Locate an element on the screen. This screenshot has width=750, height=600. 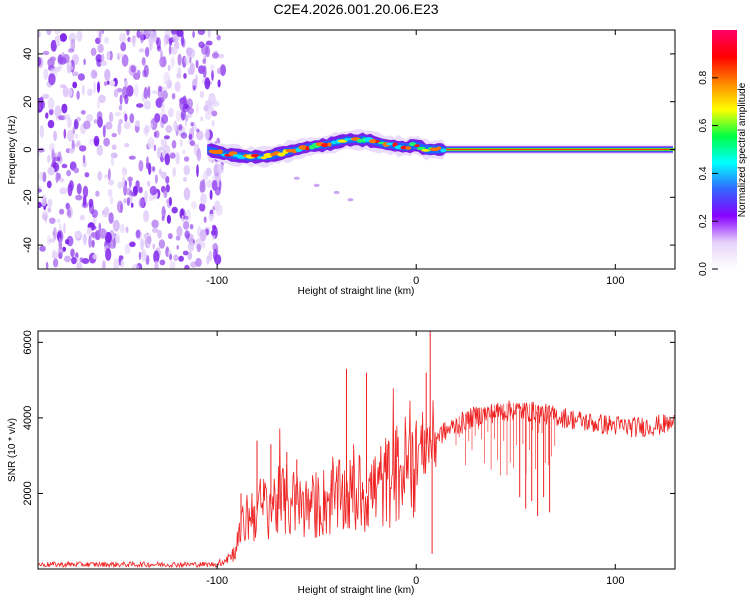
figure-title: C2E4.2026.001.20.06.E23 is located at coordinates (355, 9).